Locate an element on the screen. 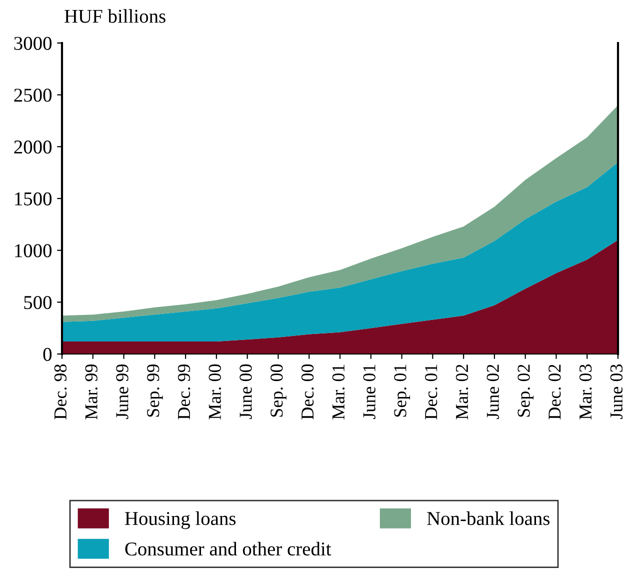 This screenshot has width=628, height=577. x-tick-label: Sep. 00 is located at coordinates (278, 390).